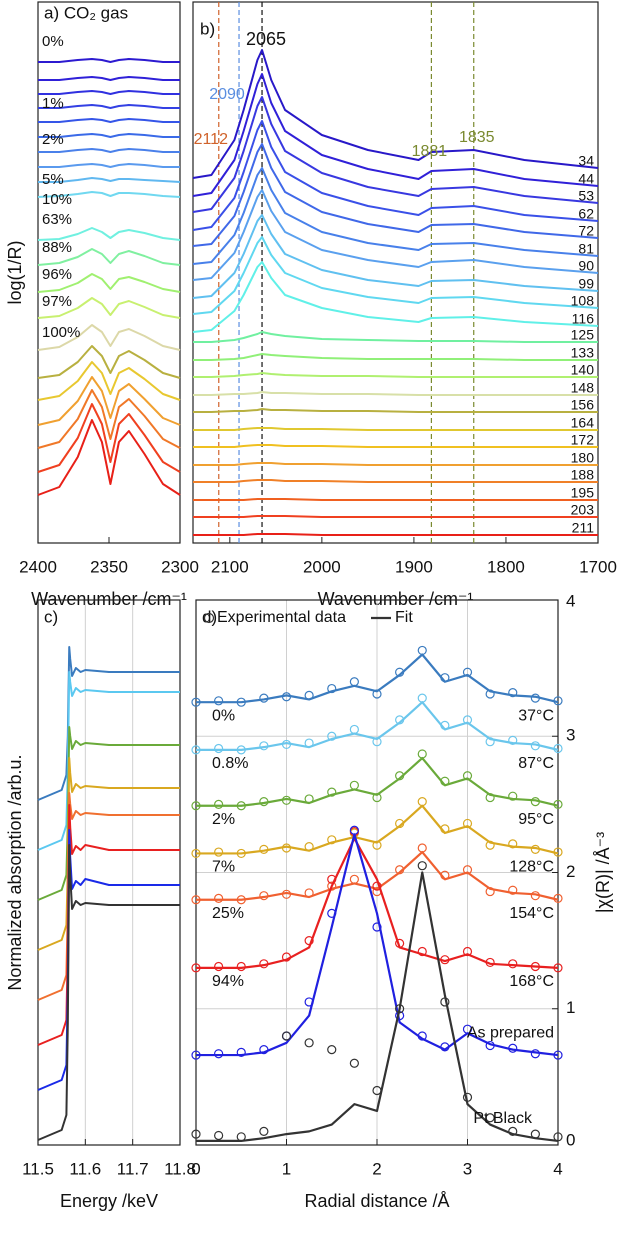 Image resolution: width=619 pixels, height=1233 pixels. I want to click on x-tick-label: 11.7, so click(133, 1168).